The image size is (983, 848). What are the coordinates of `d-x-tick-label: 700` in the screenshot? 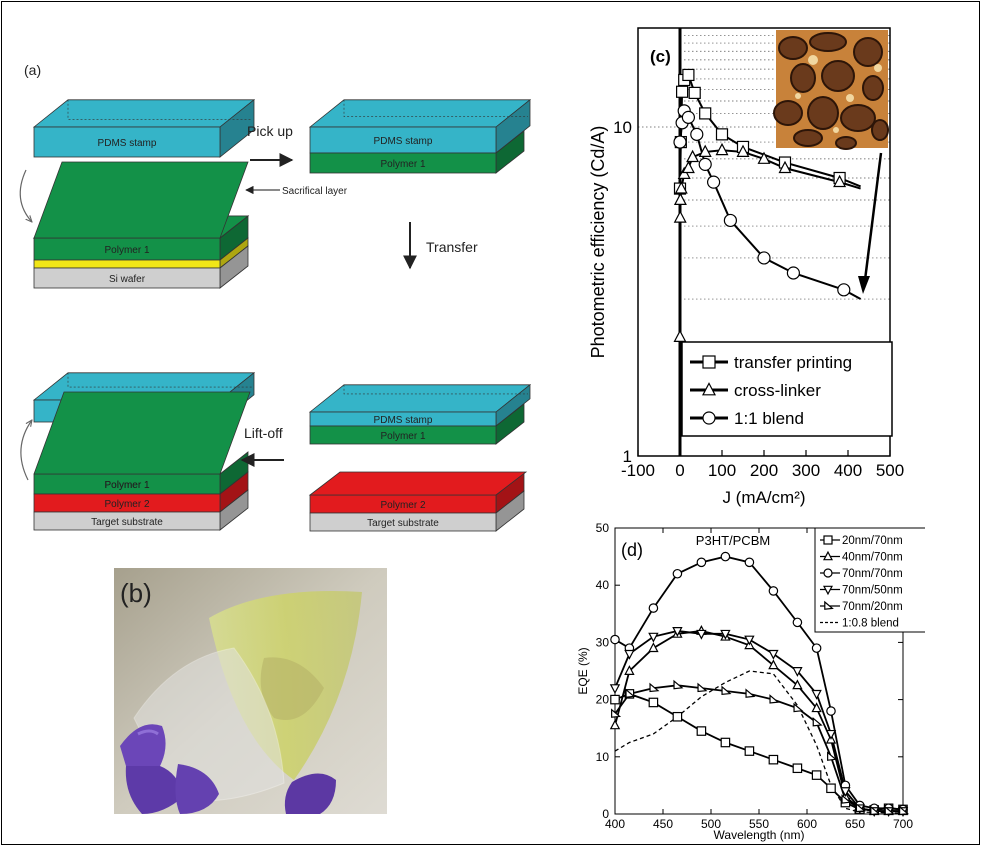 It's located at (903, 824).